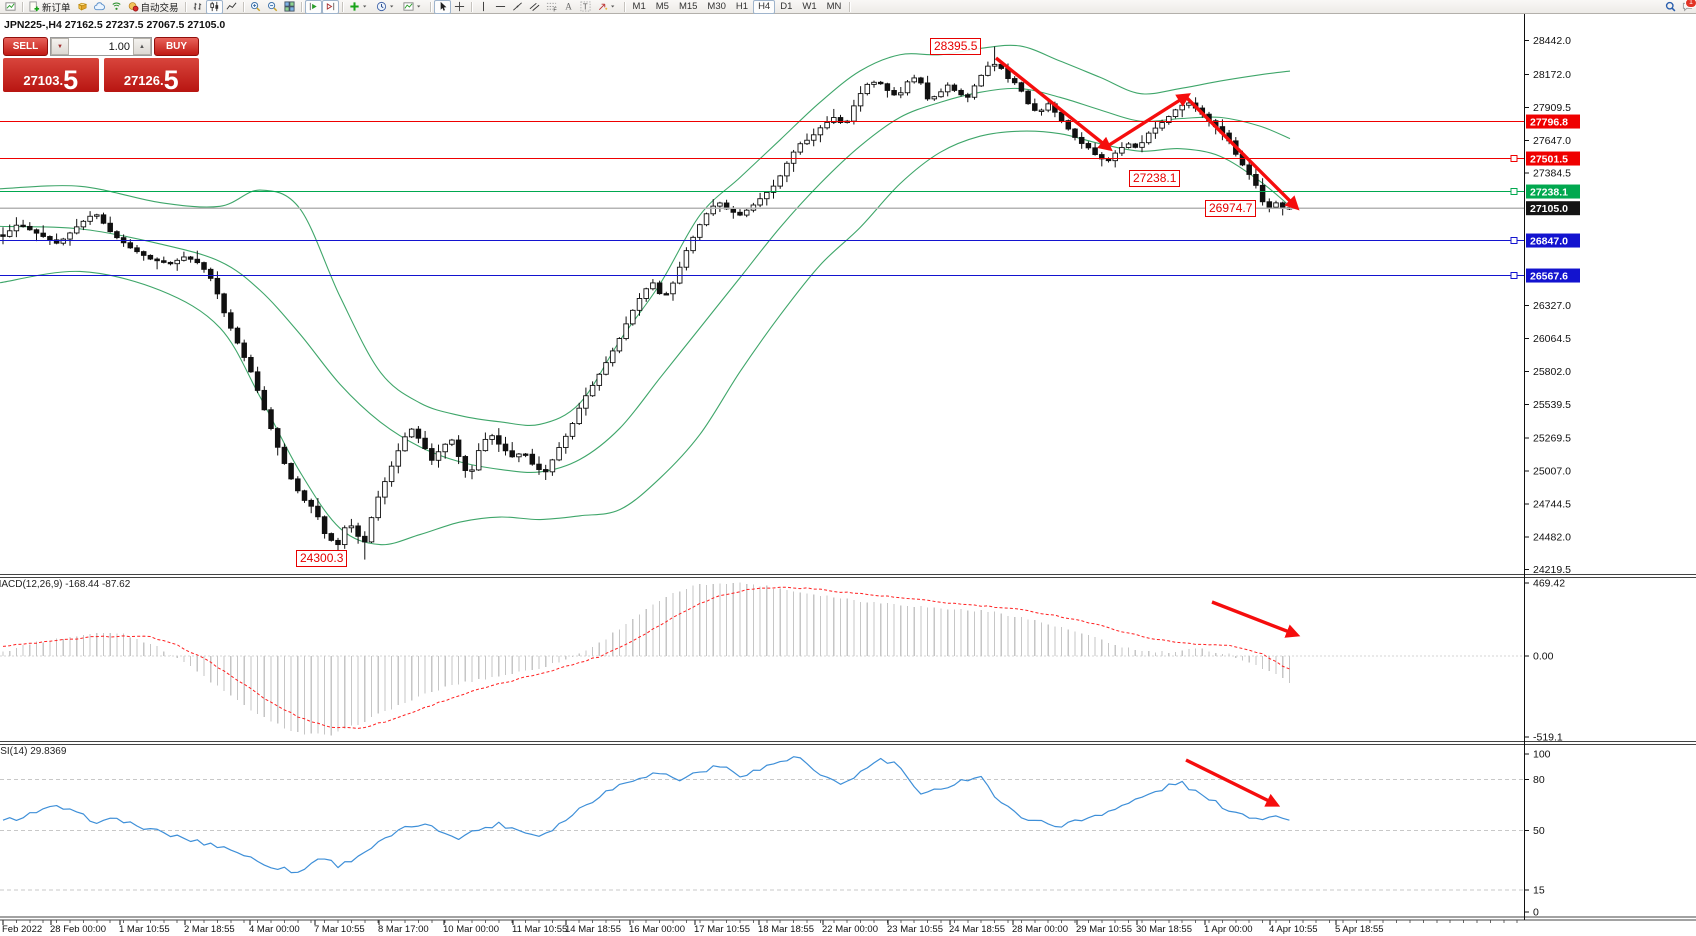 This screenshot has height=936, width=1696. What do you see at coordinates (459, 7) in the screenshot?
I see `crosshair-button` at bounding box center [459, 7].